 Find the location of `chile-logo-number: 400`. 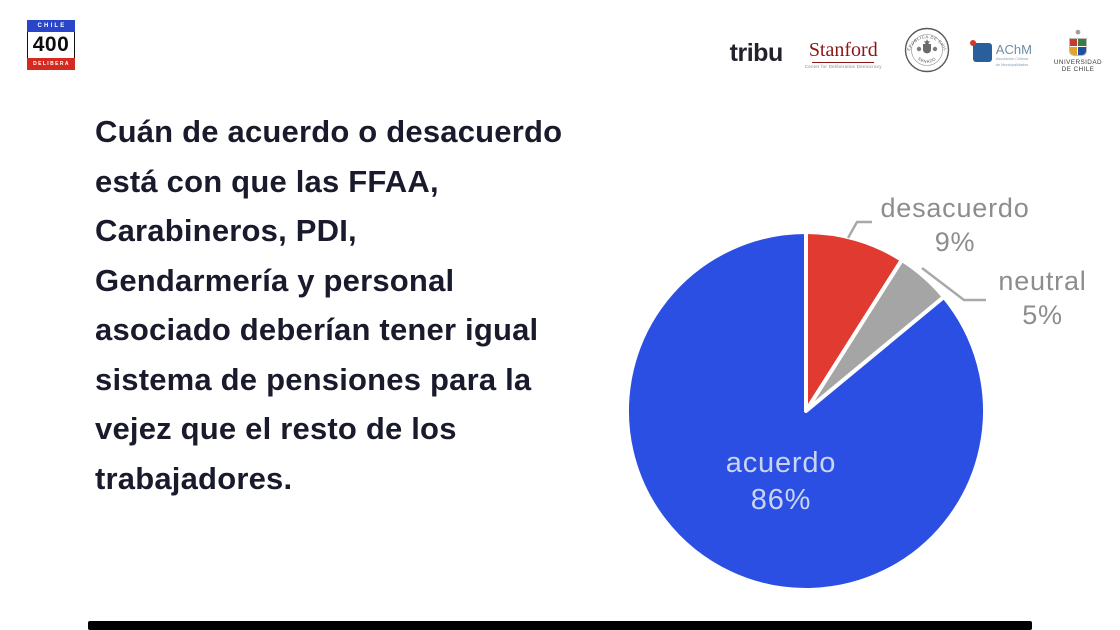

chile-logo-number: 400 is located at coordinates (51, 45).